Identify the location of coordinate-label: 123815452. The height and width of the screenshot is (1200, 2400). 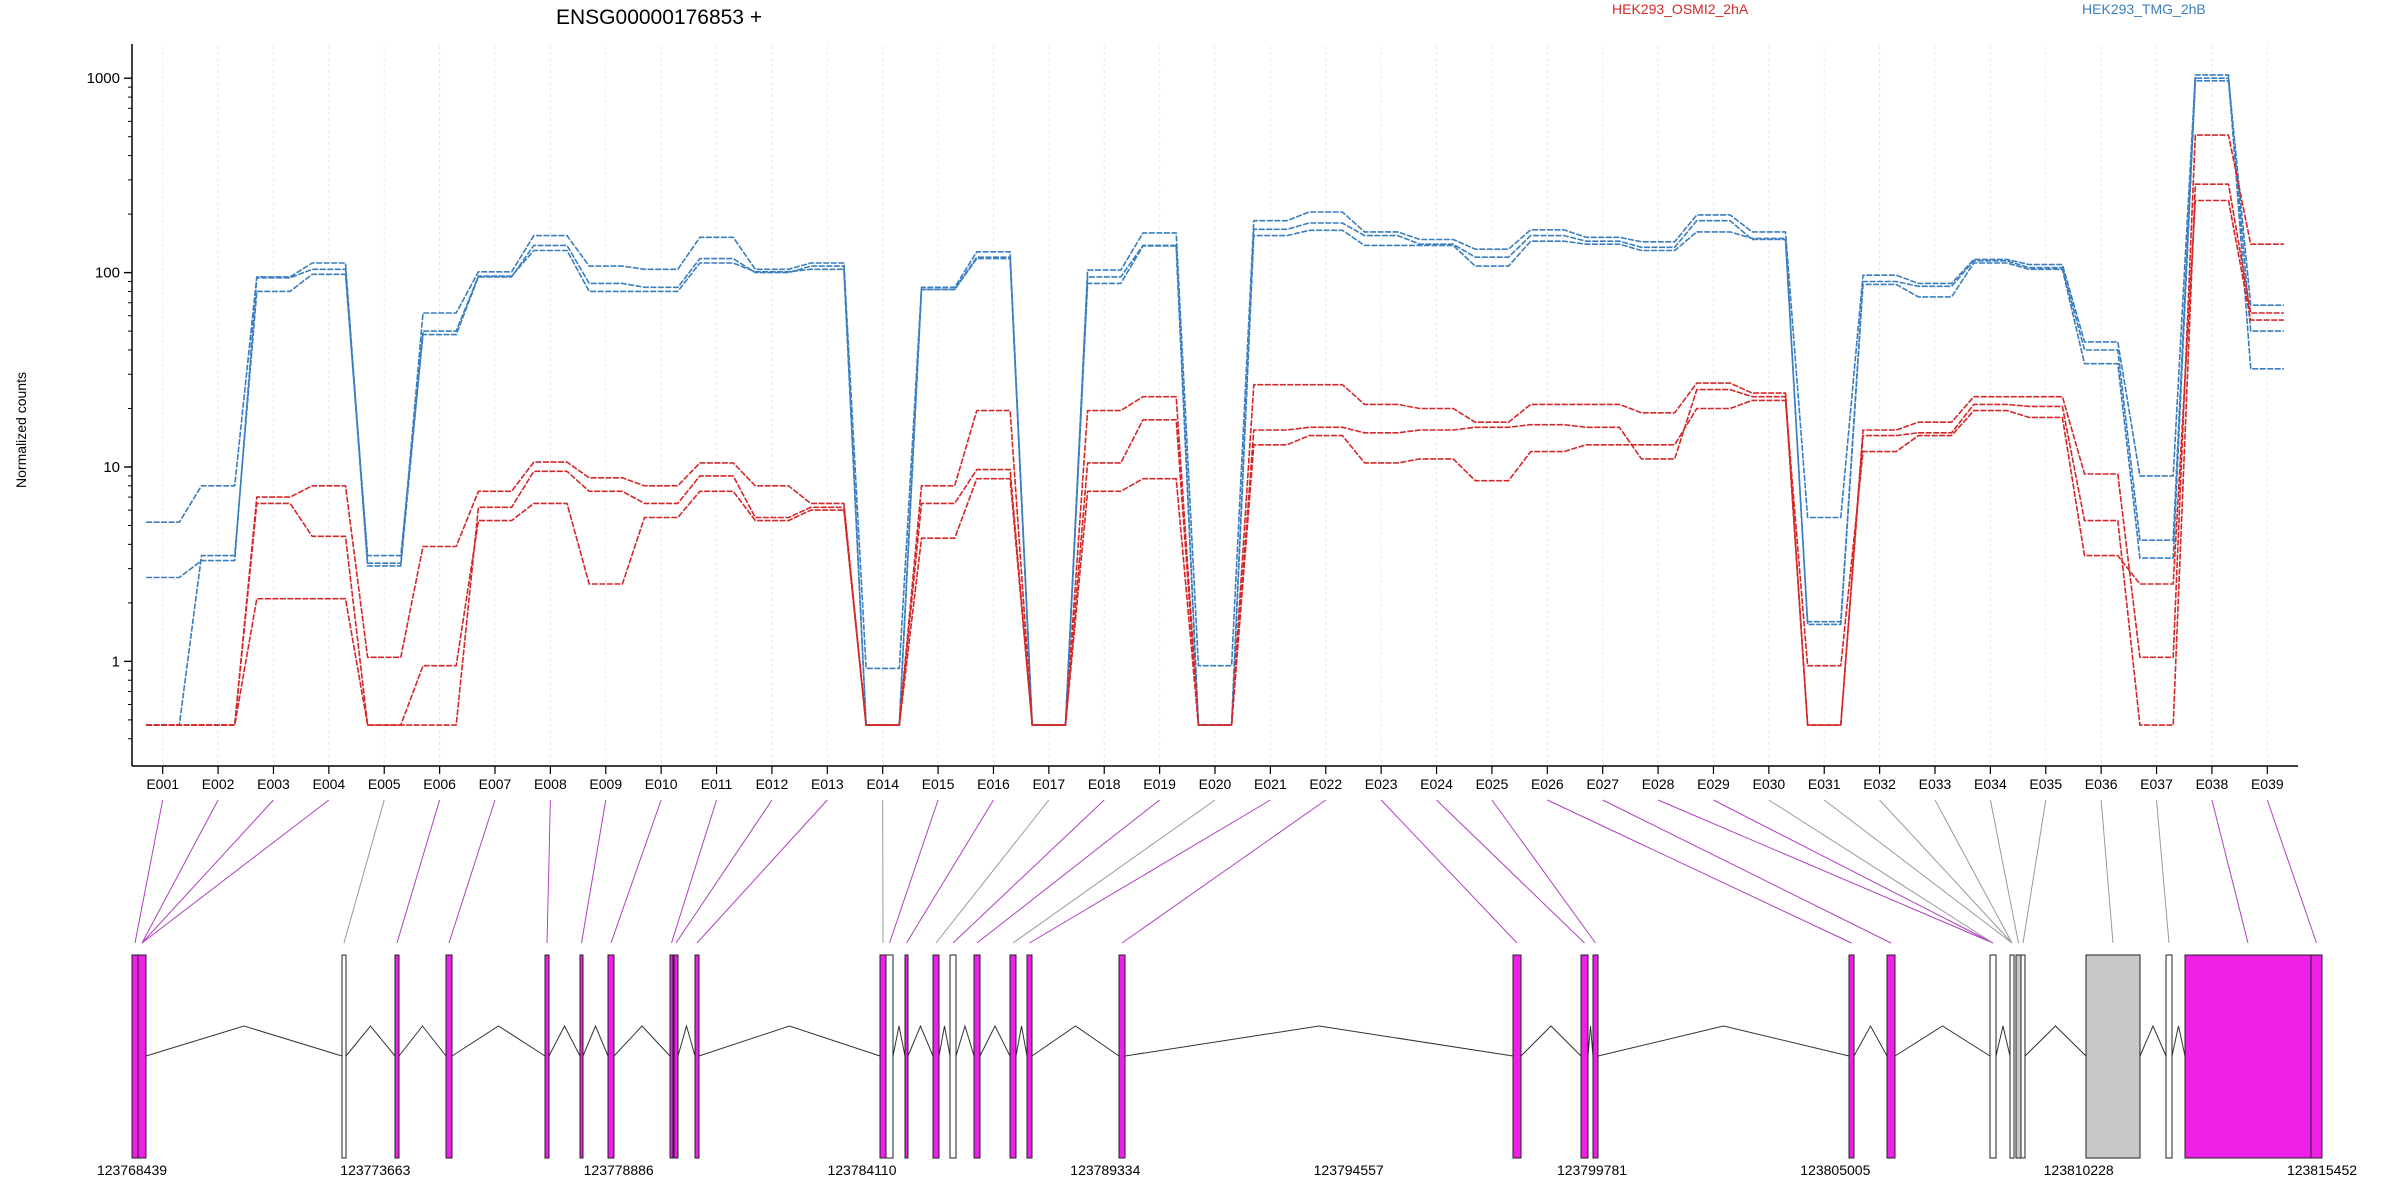
(2322, 1170).